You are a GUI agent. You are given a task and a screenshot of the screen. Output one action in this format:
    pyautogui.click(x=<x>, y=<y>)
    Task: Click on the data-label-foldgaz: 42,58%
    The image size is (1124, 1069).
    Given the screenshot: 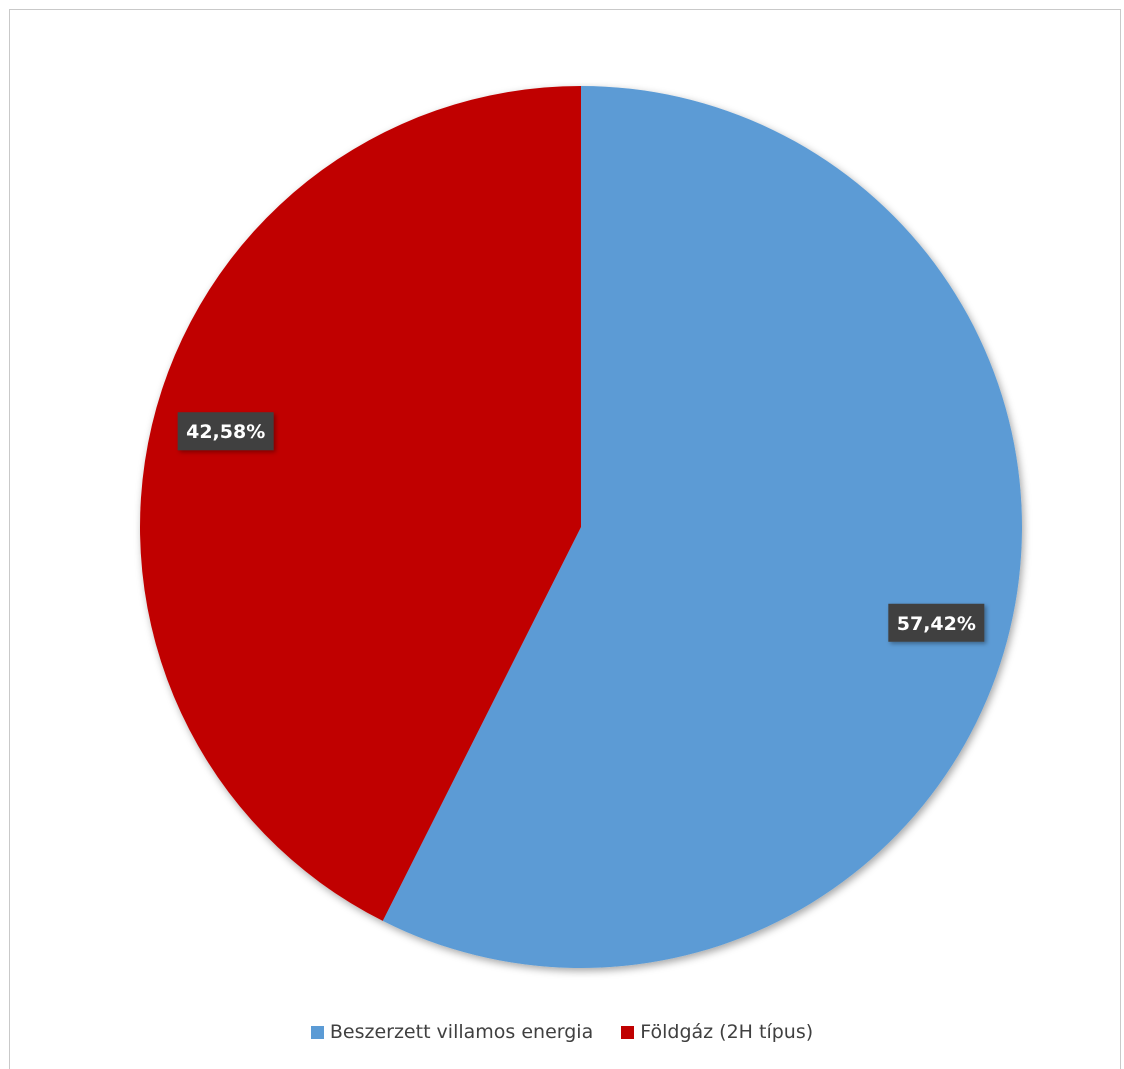 What is the action you would take?
    pyautogui.click(x=225, y=431)
    